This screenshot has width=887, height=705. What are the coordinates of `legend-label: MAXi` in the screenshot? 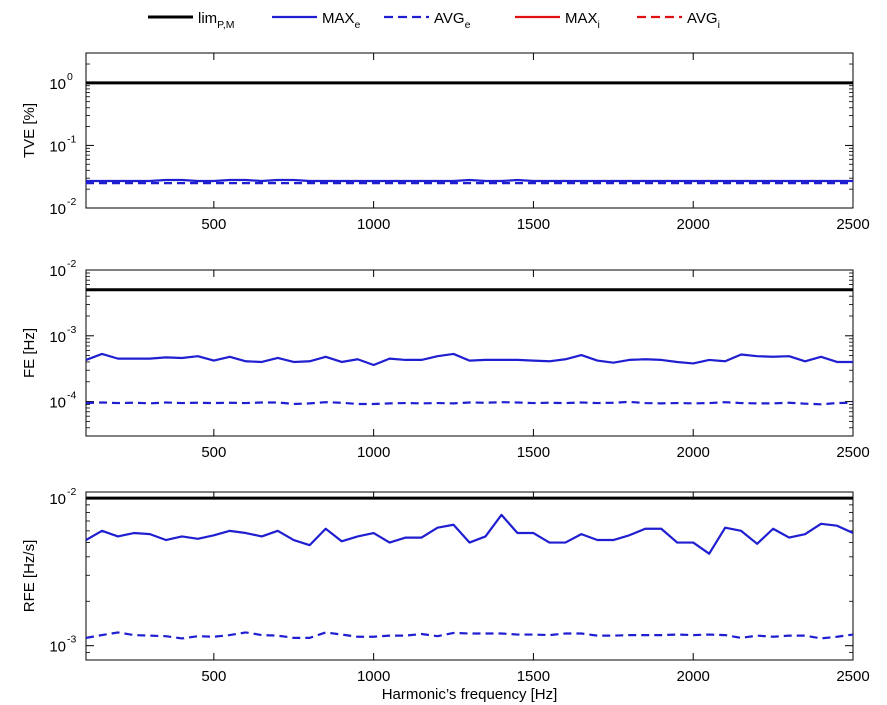 It's located at (582, 20).